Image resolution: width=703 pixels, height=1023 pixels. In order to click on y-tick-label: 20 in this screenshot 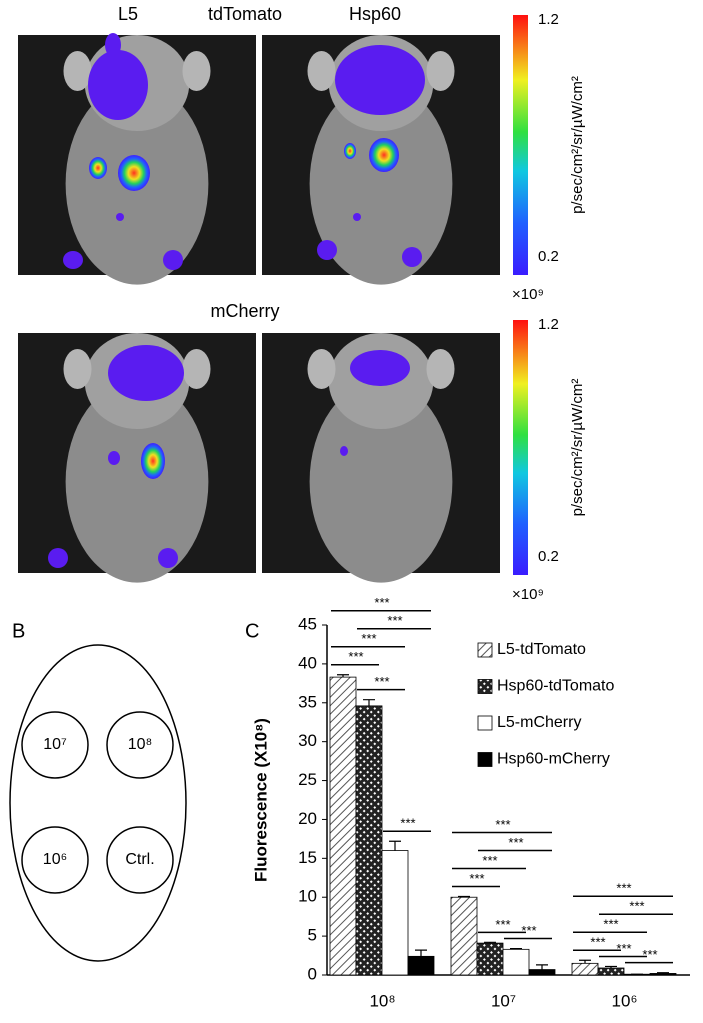, I will do `click(307, 818)`.